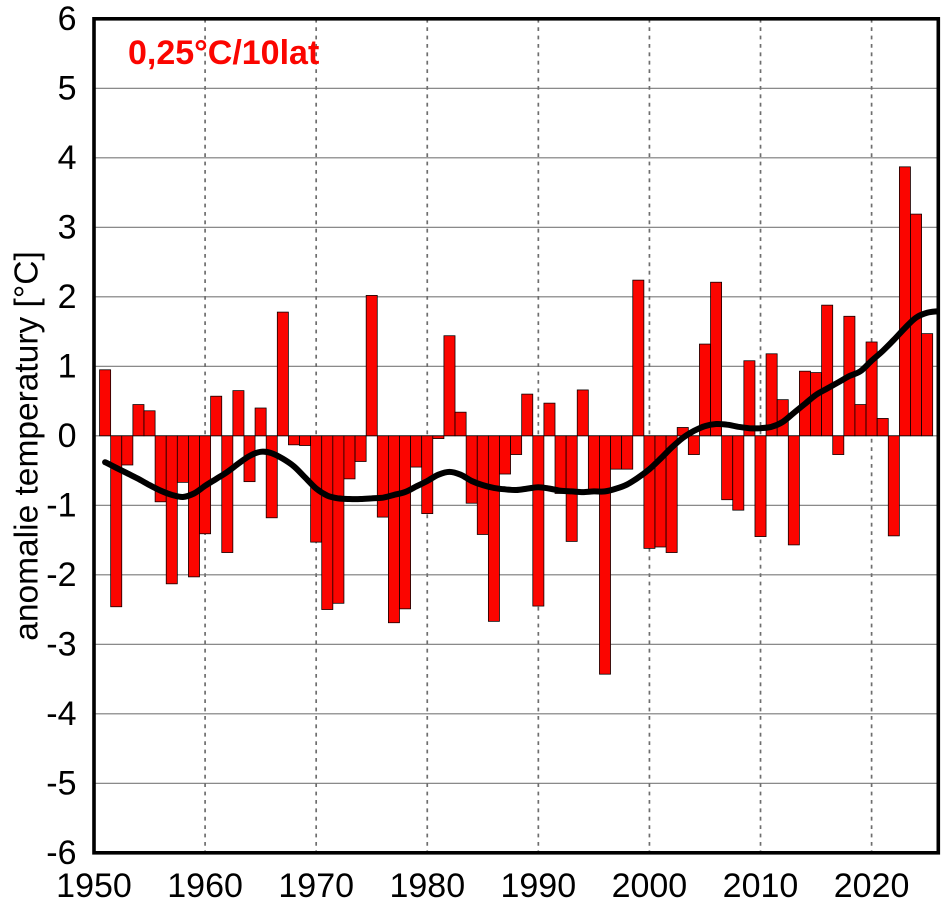 Image resolution: width=945 pixels, height=908 pixels. I want to click on svg-text: 0, so click(67, 436).